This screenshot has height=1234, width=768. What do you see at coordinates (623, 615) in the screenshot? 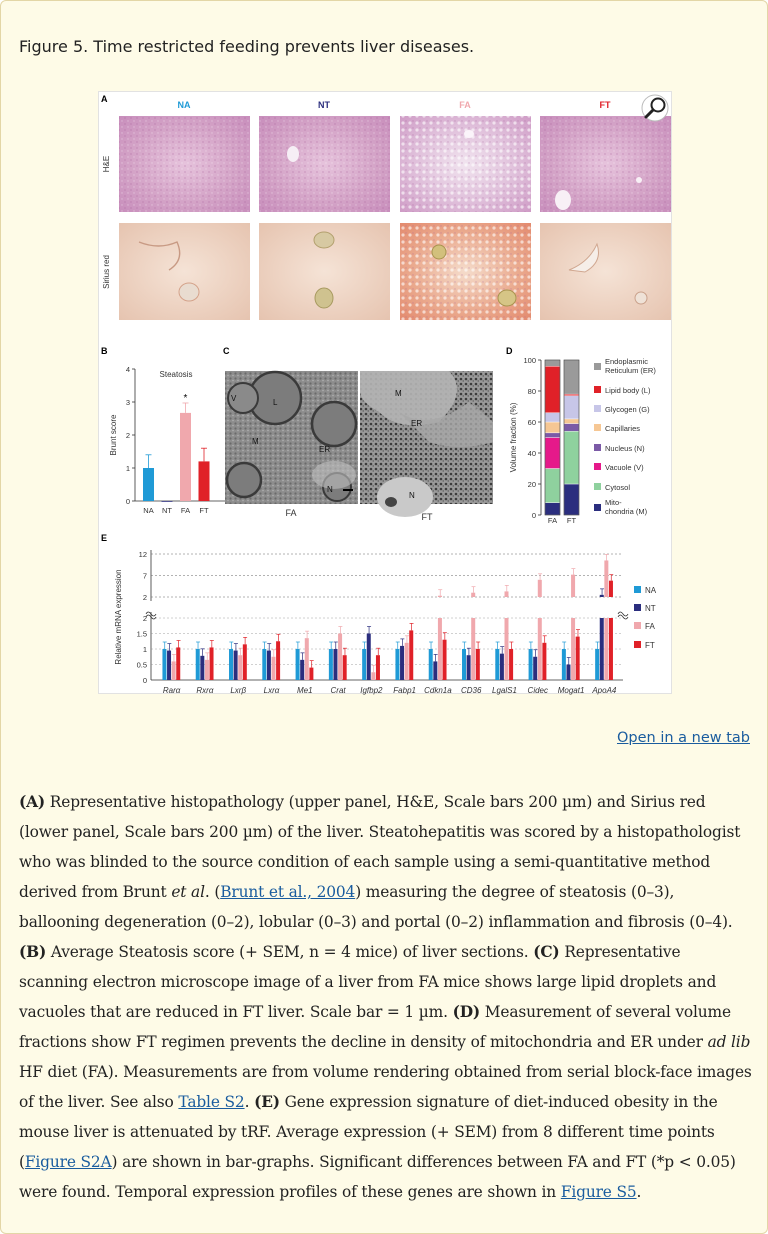
I see `axis-break-icon` at bounding box center [623, 615].